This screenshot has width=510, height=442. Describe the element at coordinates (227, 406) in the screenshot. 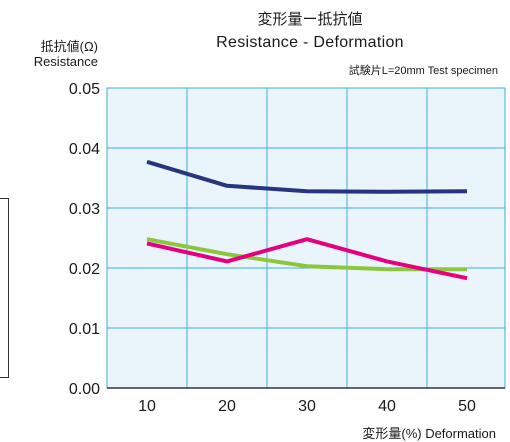

I see `x-tick-label: 20` at that location.